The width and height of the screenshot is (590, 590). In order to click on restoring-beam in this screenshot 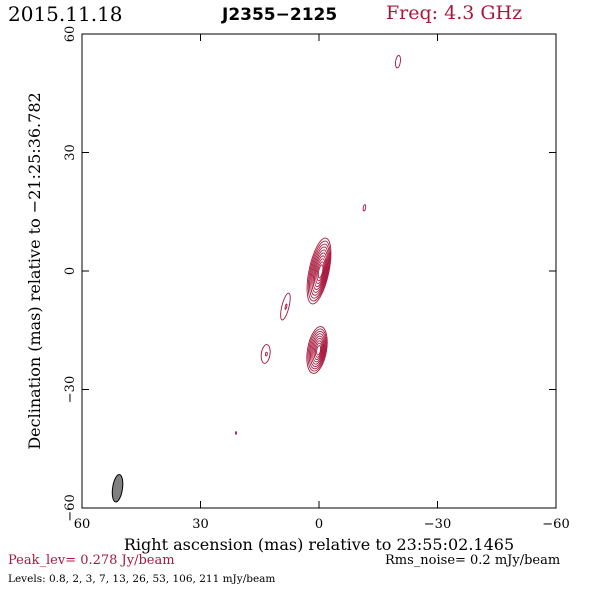, I will do `click(117, 488)`.